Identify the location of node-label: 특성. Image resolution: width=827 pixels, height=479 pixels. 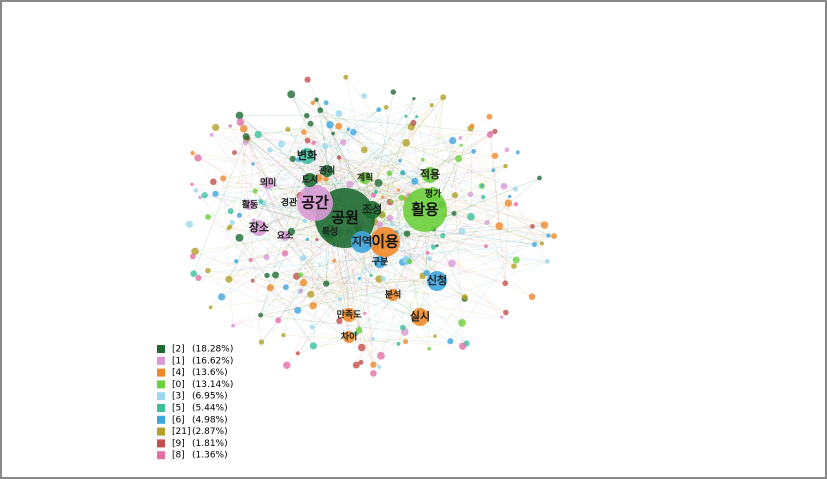
(330, 232).